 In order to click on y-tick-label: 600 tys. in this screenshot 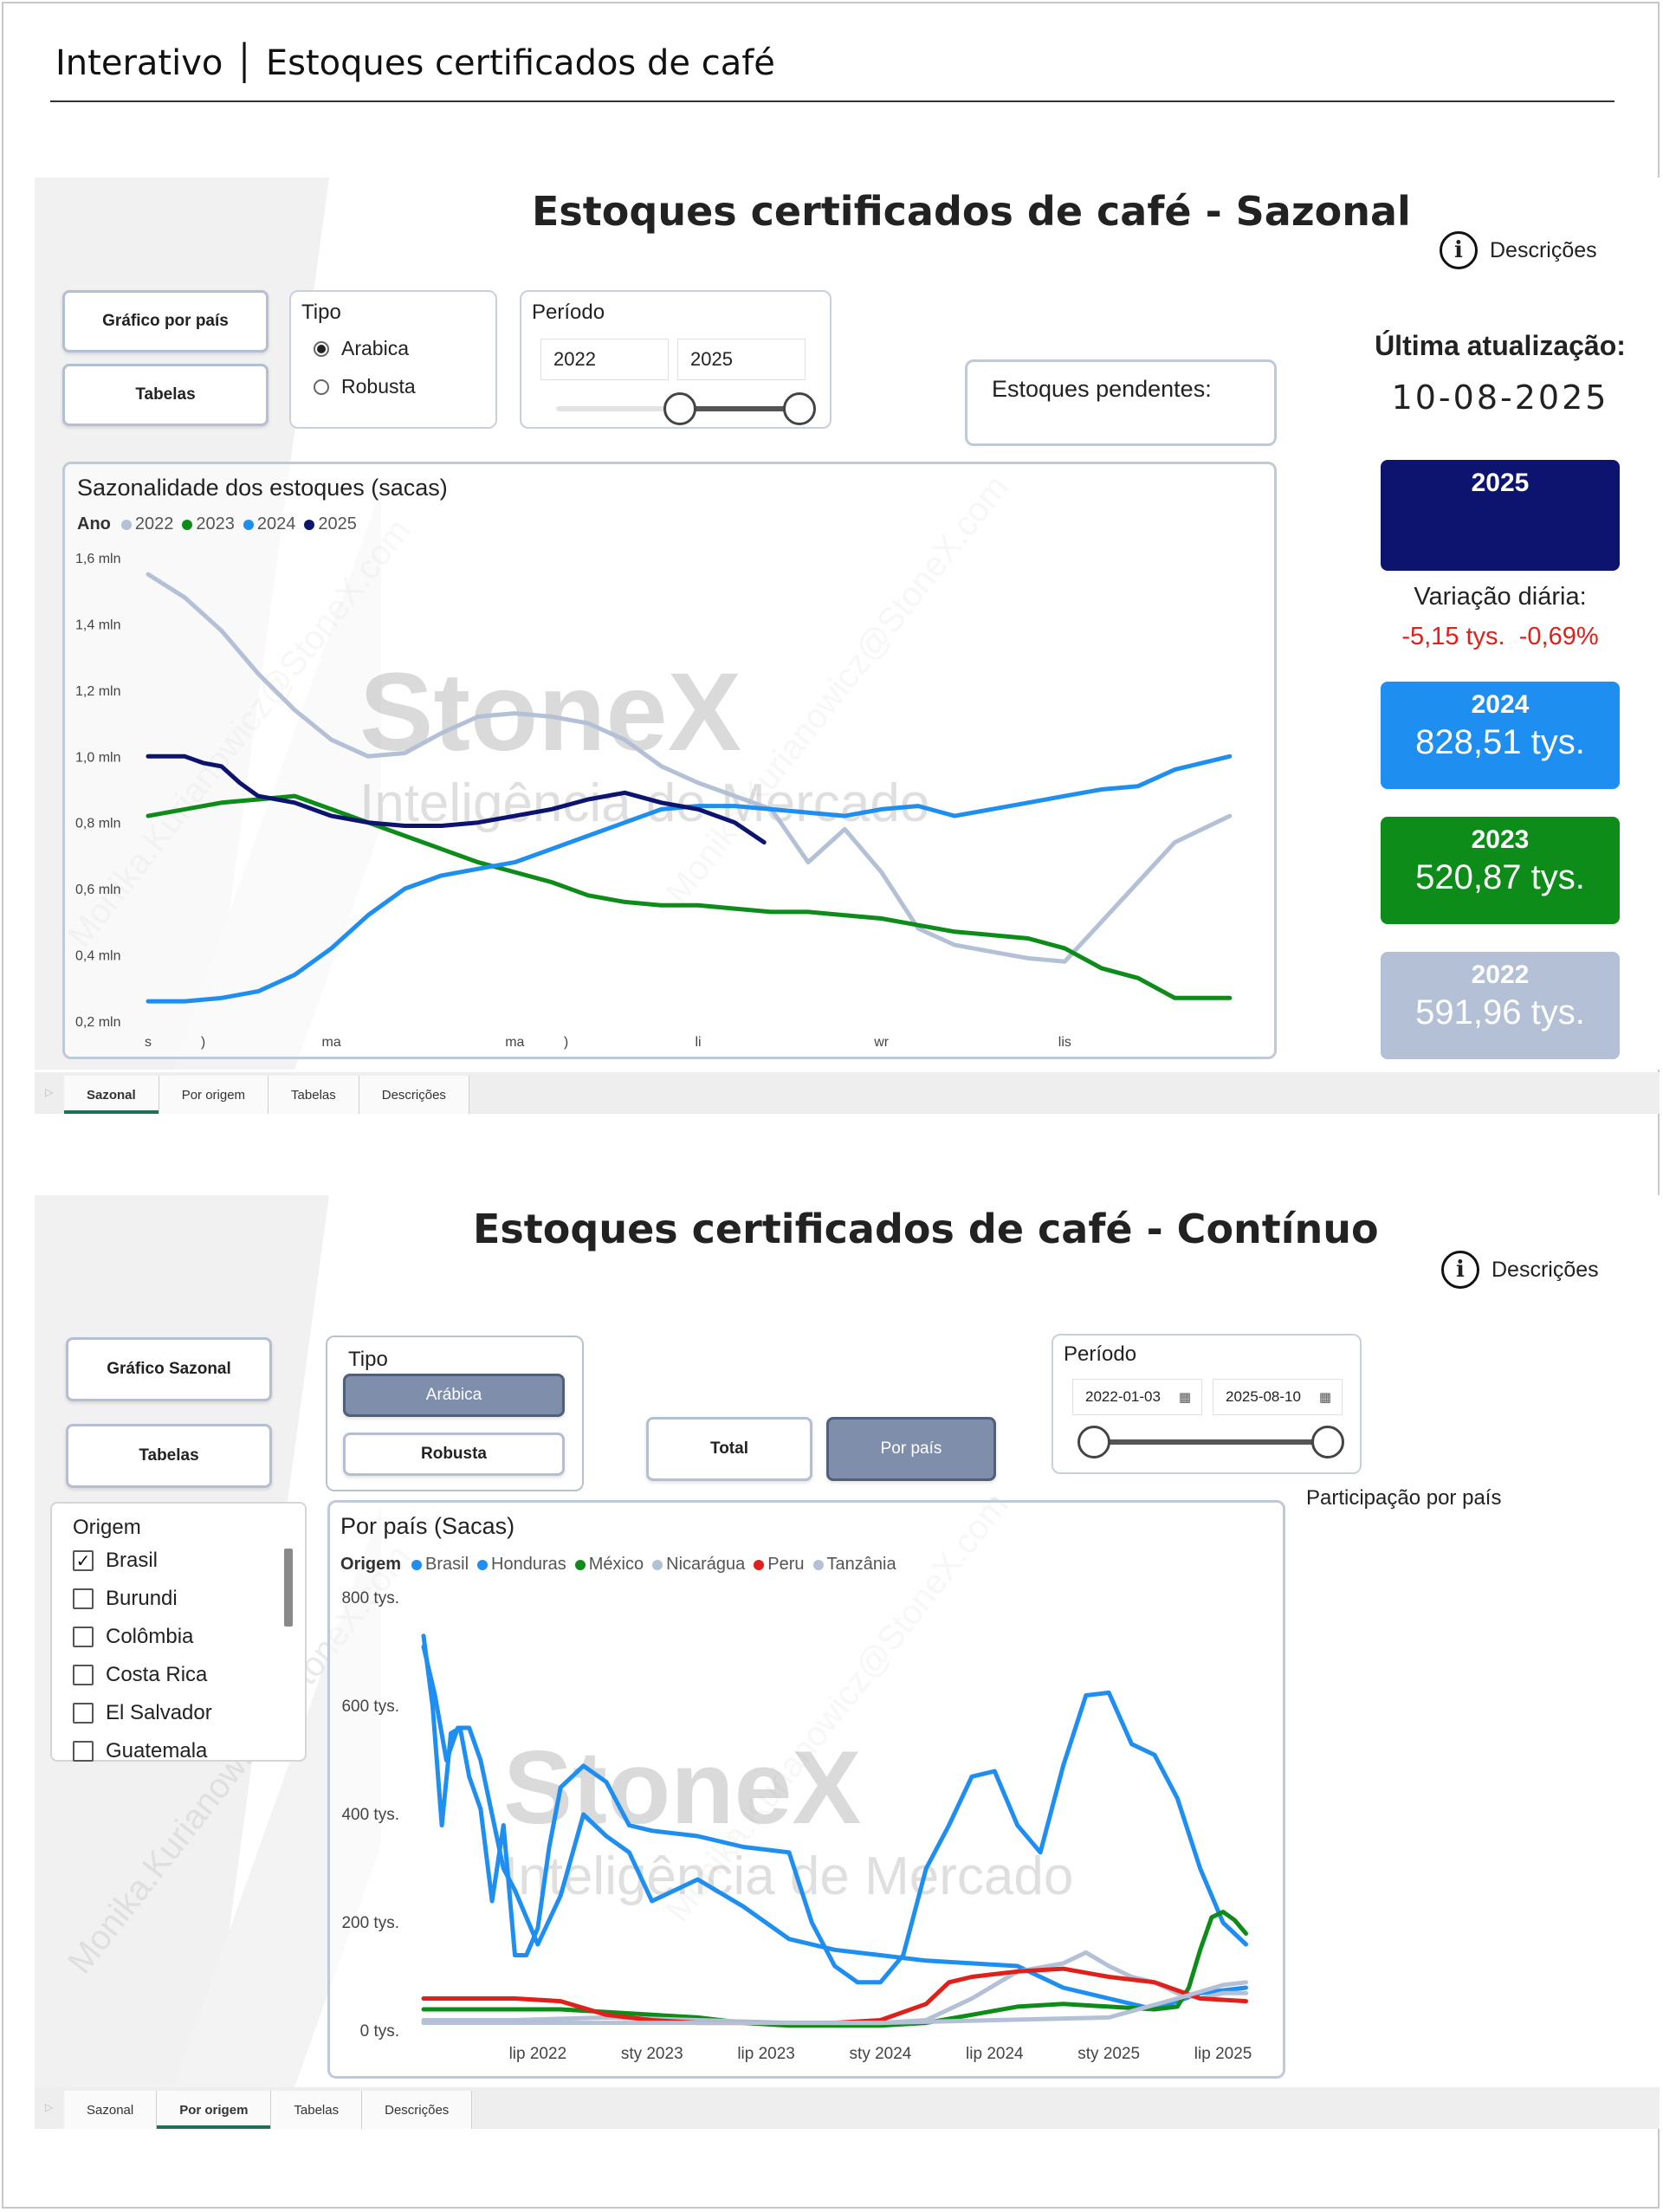, I will do `click(370, 1707)`.